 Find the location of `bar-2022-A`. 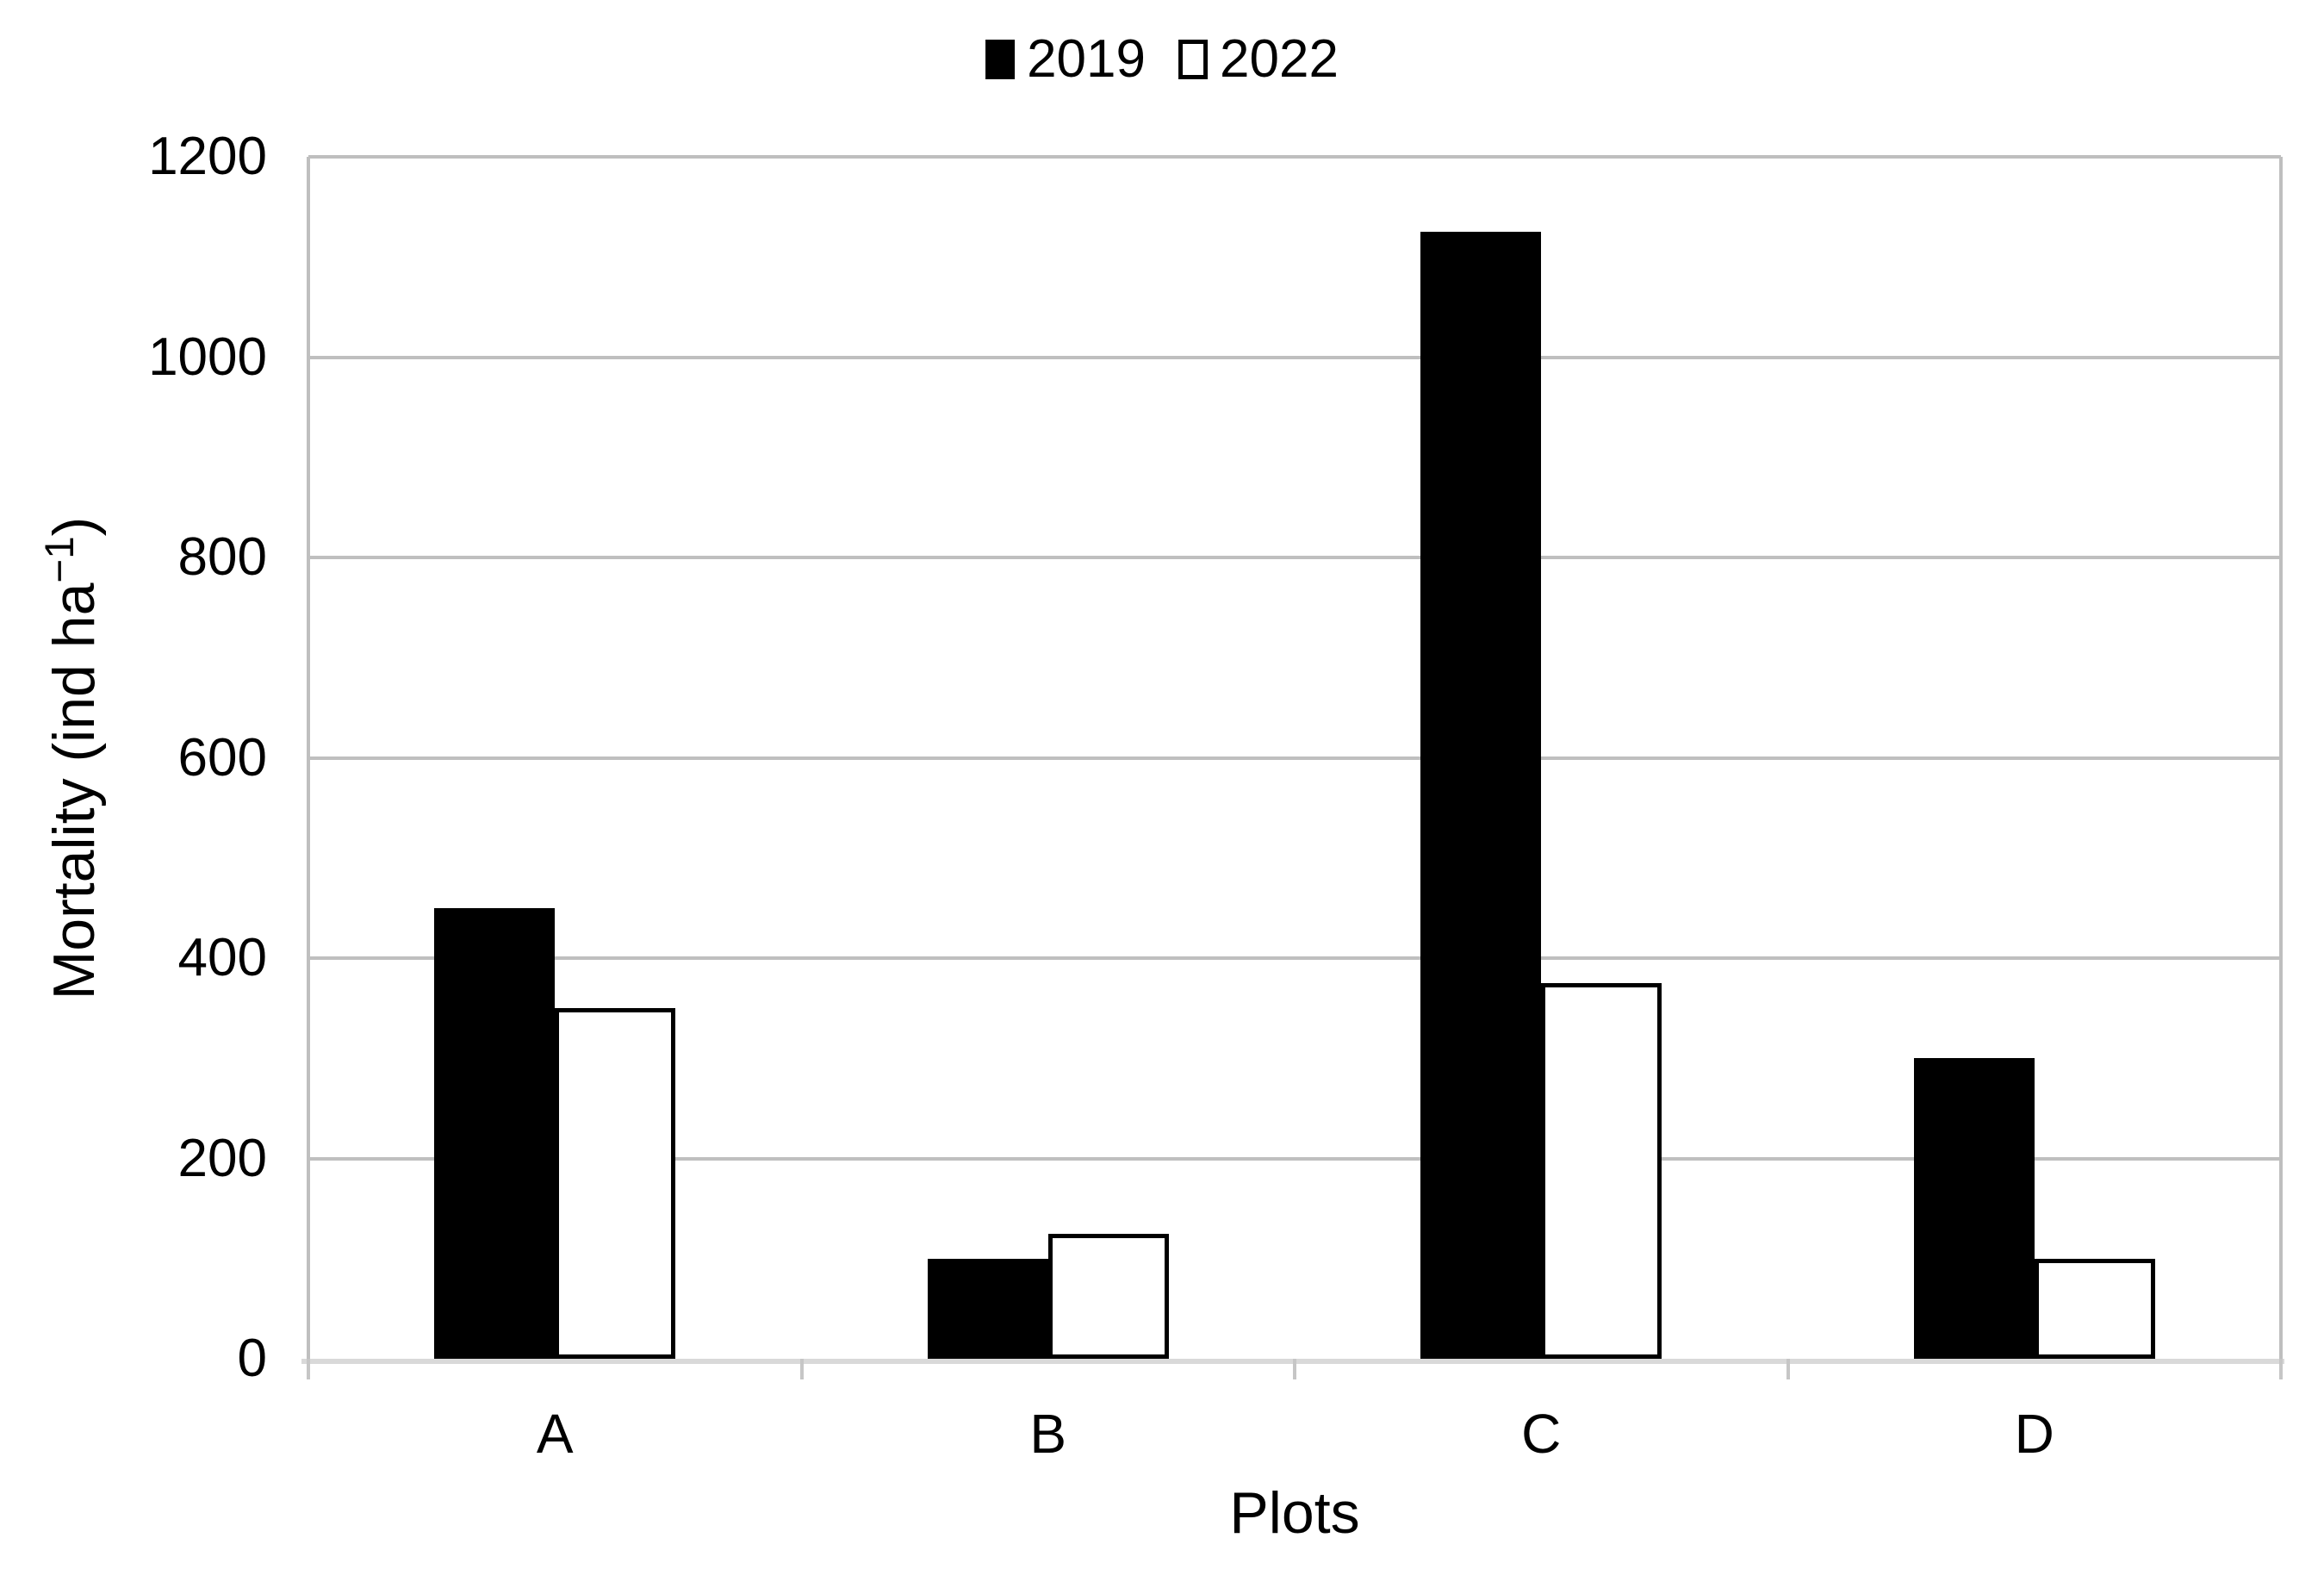

bar-2022-A is located at coordinates (615, 1183).